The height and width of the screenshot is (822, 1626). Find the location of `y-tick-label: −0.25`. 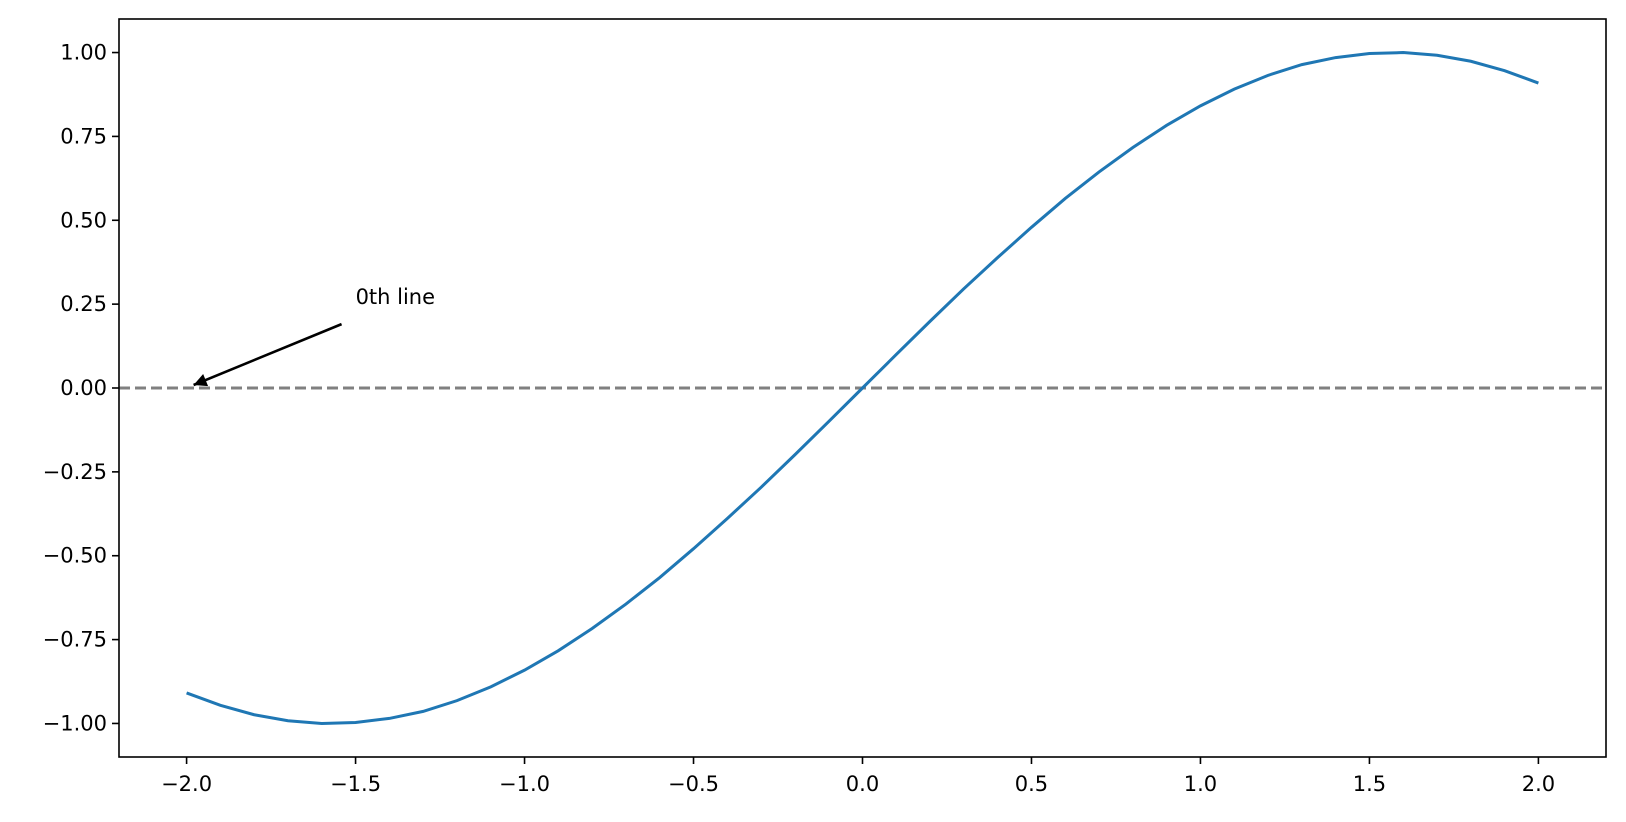

y-tick-label: −0.25 is located at coordinates (75, 472).